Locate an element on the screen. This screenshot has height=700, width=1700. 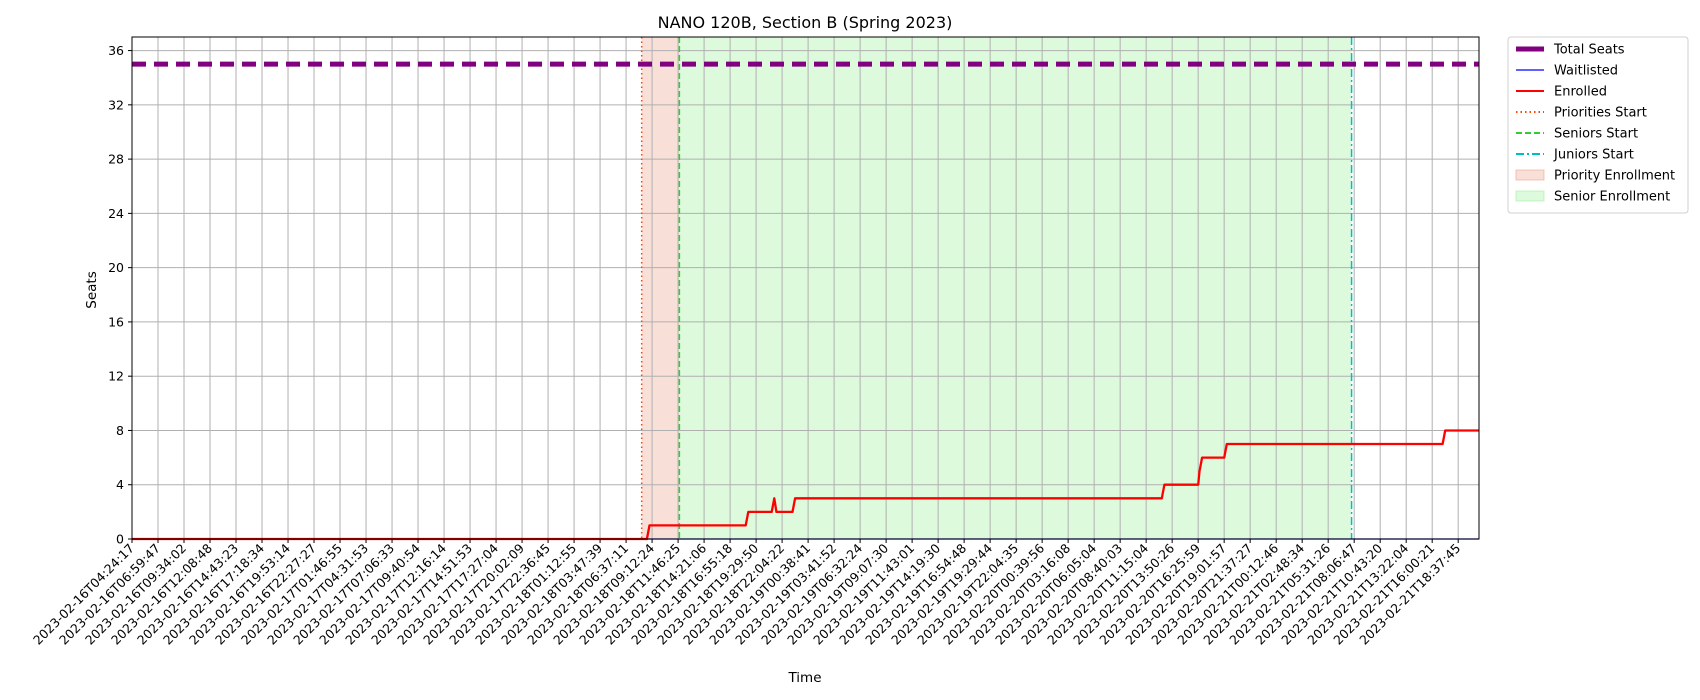
span-priority-enrollment is located at coordinates (660, 288).